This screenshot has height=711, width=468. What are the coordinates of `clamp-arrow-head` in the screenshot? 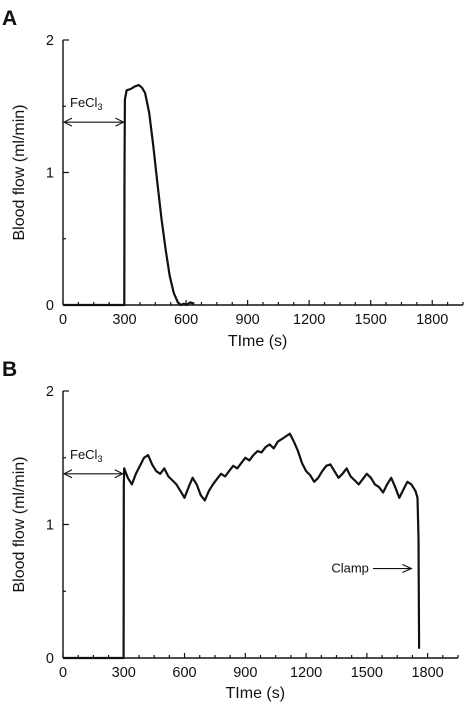 It's located at (407, 569).